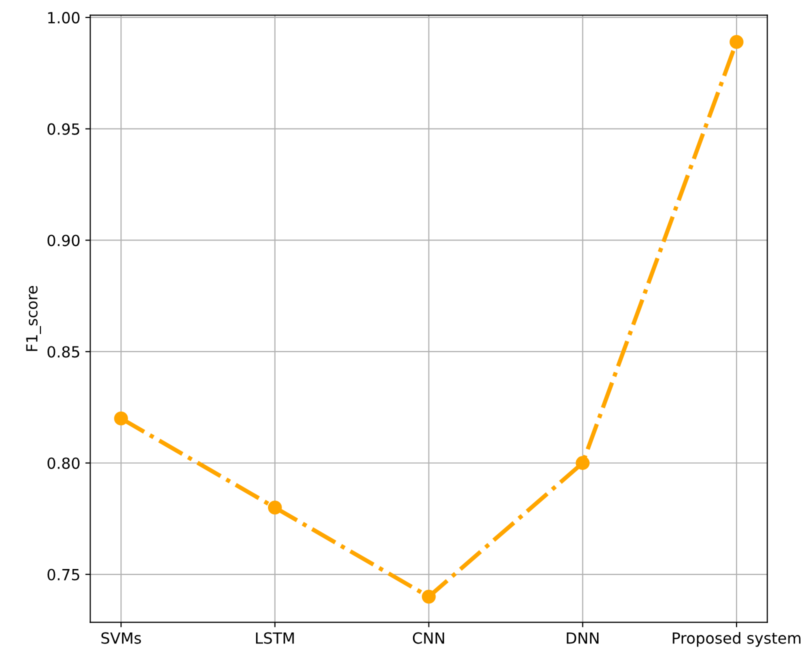 This screenshot has width=806, height=662. Describe the element at coordinates (64, 574) in the screenshot. I see `y-tick-label: 0.75` at that location.